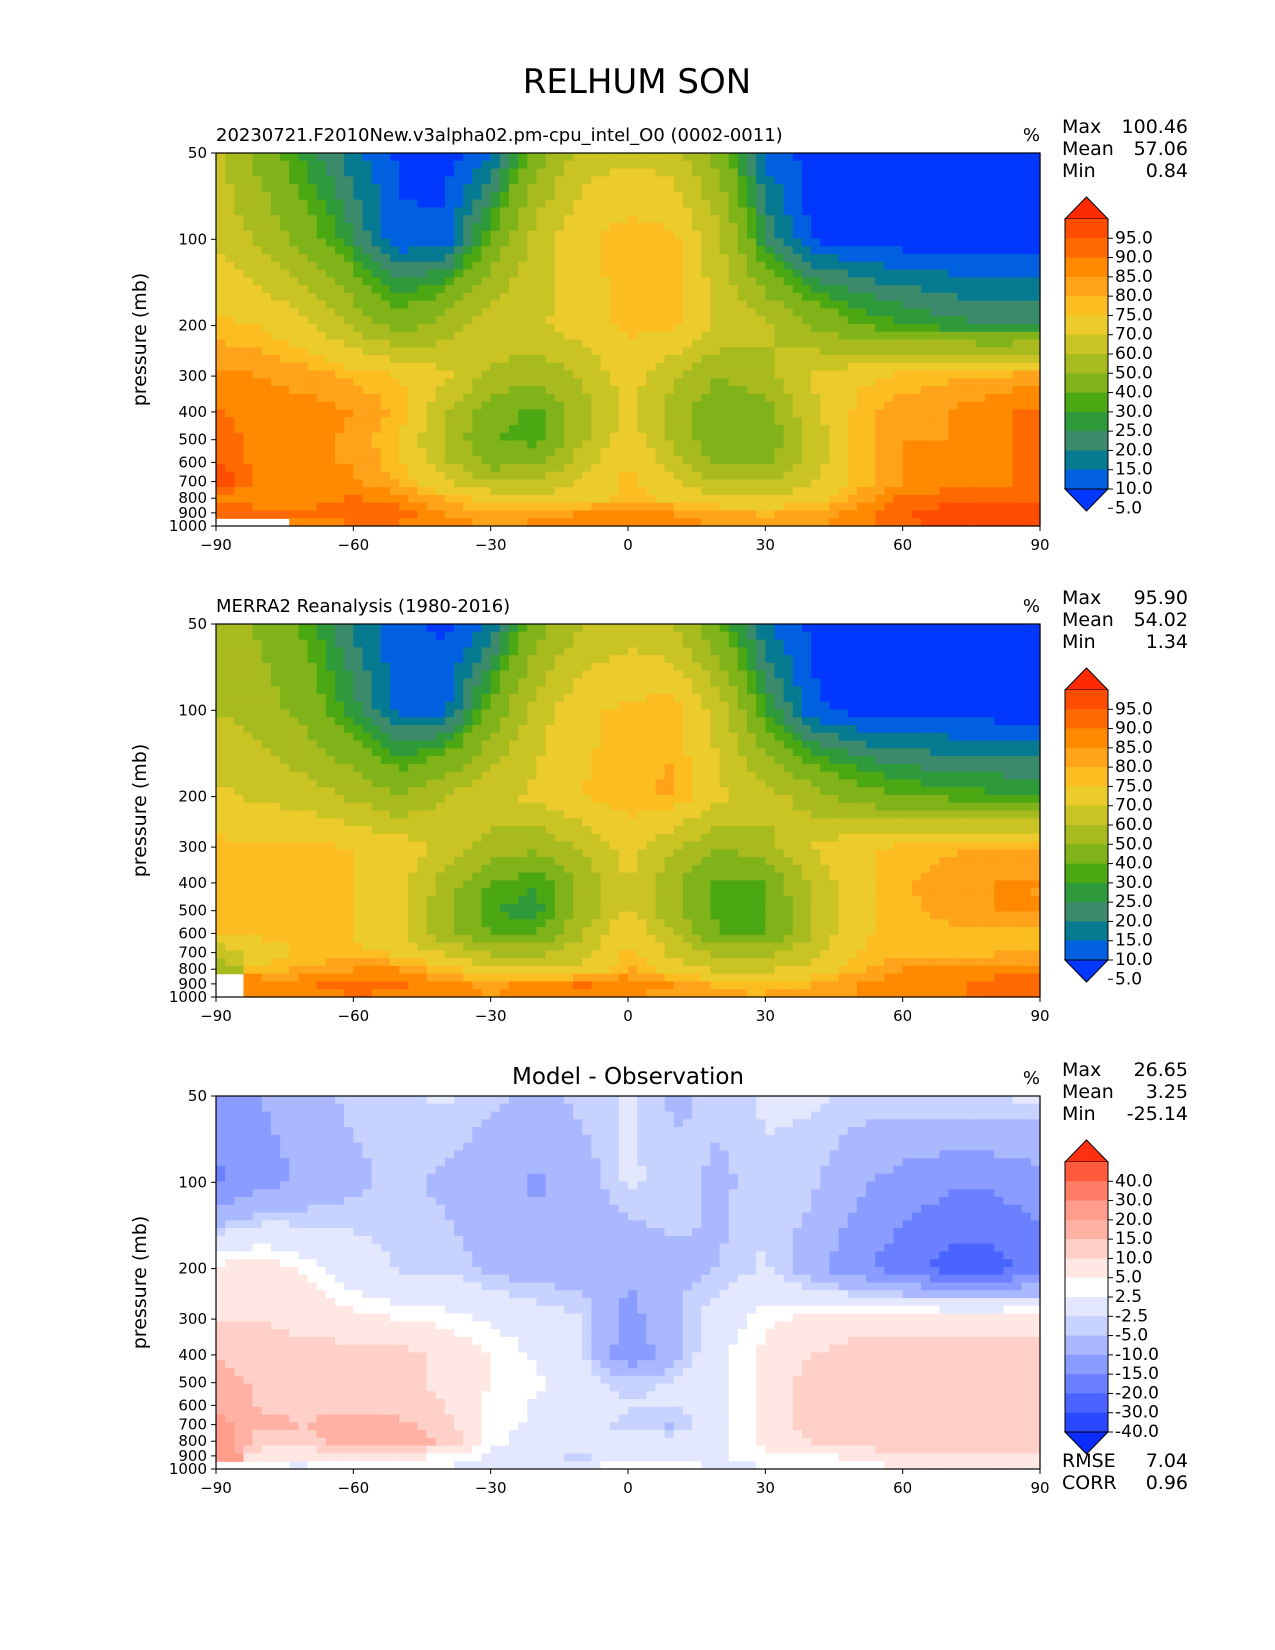 This screenshot has width=1275, height=1650. Describe the element at coordinates (1155, 127) in the screenshot. I see `stat-value-max: 100.46` at that location.